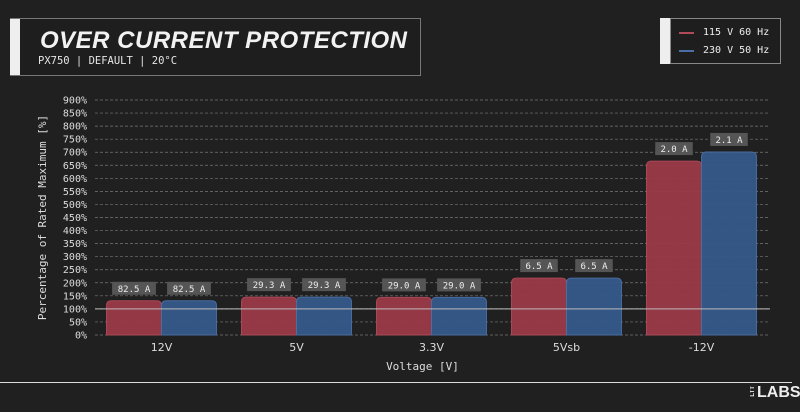 This screenshot has width=800, height=412. I want to click on y-tick-label: 650%, so click(75, 166).